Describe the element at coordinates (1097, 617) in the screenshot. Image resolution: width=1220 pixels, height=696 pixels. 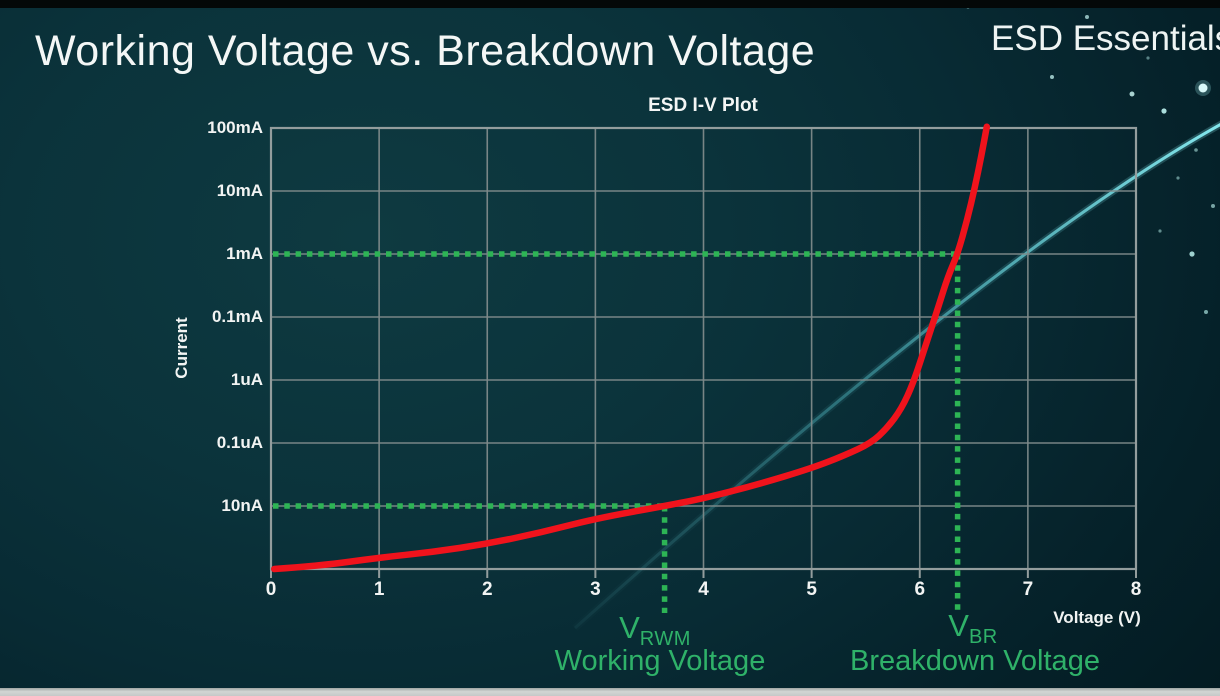
I see `x-axis-label: Voltage (V)` at that location.